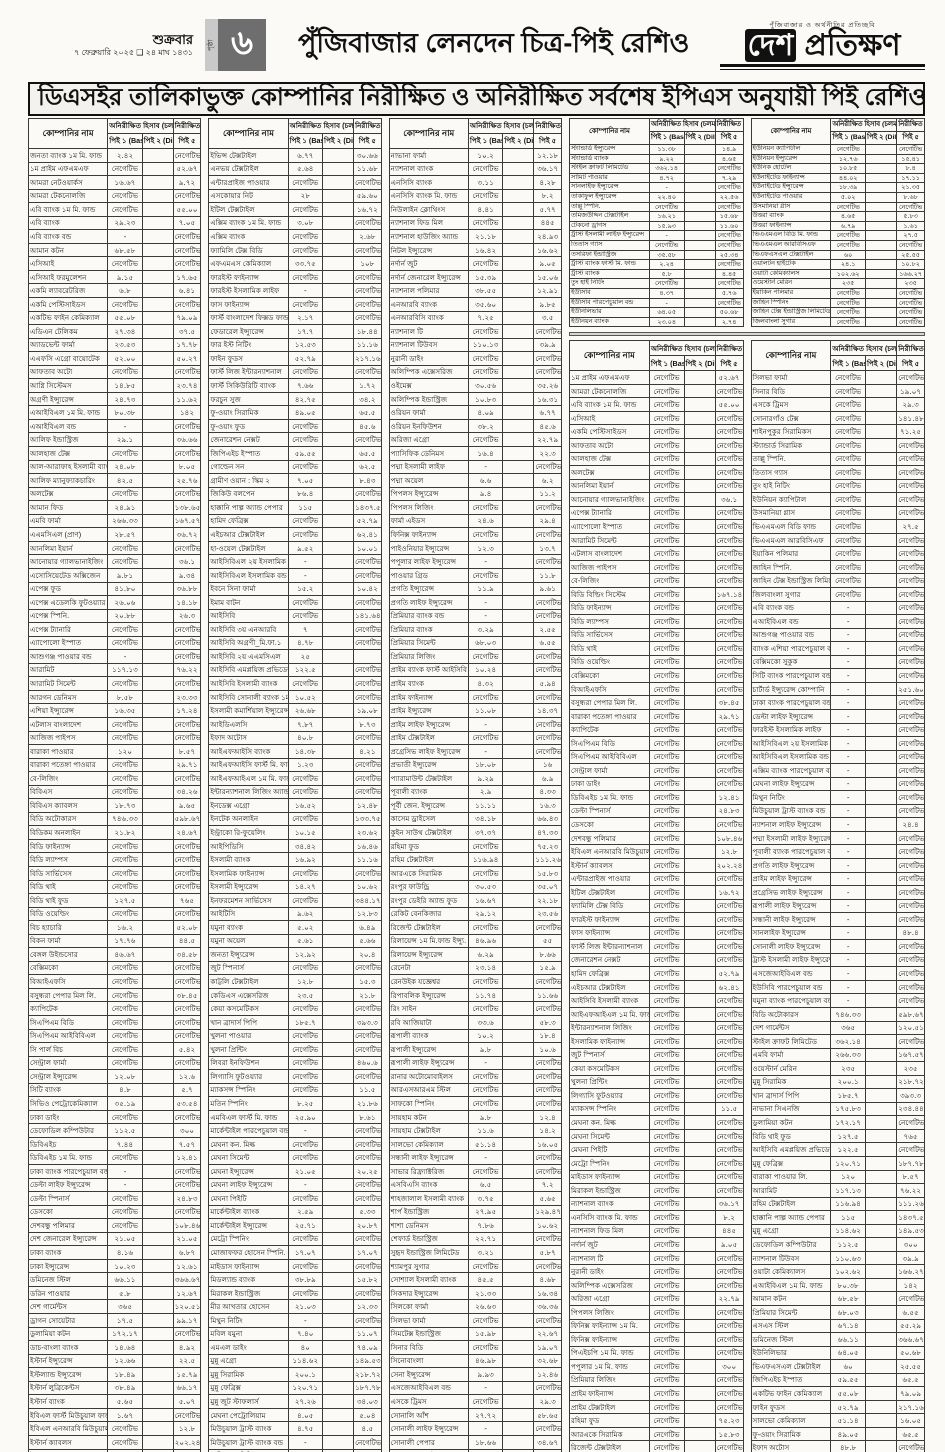 The width and height of the screenshot is (945, 1452). Describe the element at coordinates (547, 345) in the screenshot. I see `pe-value-cell: ৩৯.৯` at that location.